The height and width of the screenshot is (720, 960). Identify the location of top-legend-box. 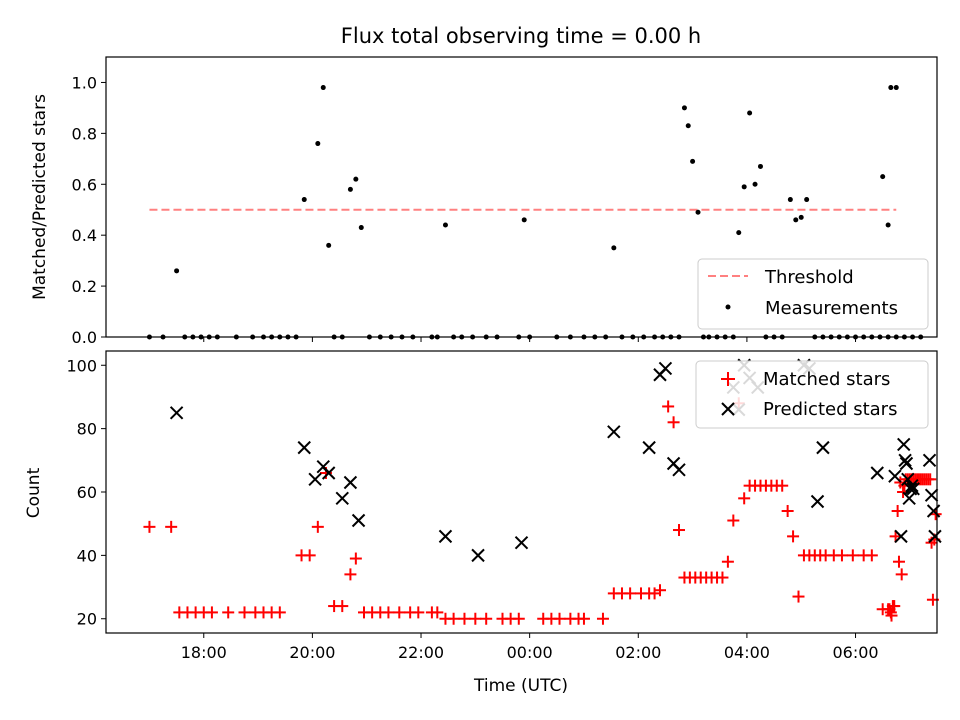
(813, 294).